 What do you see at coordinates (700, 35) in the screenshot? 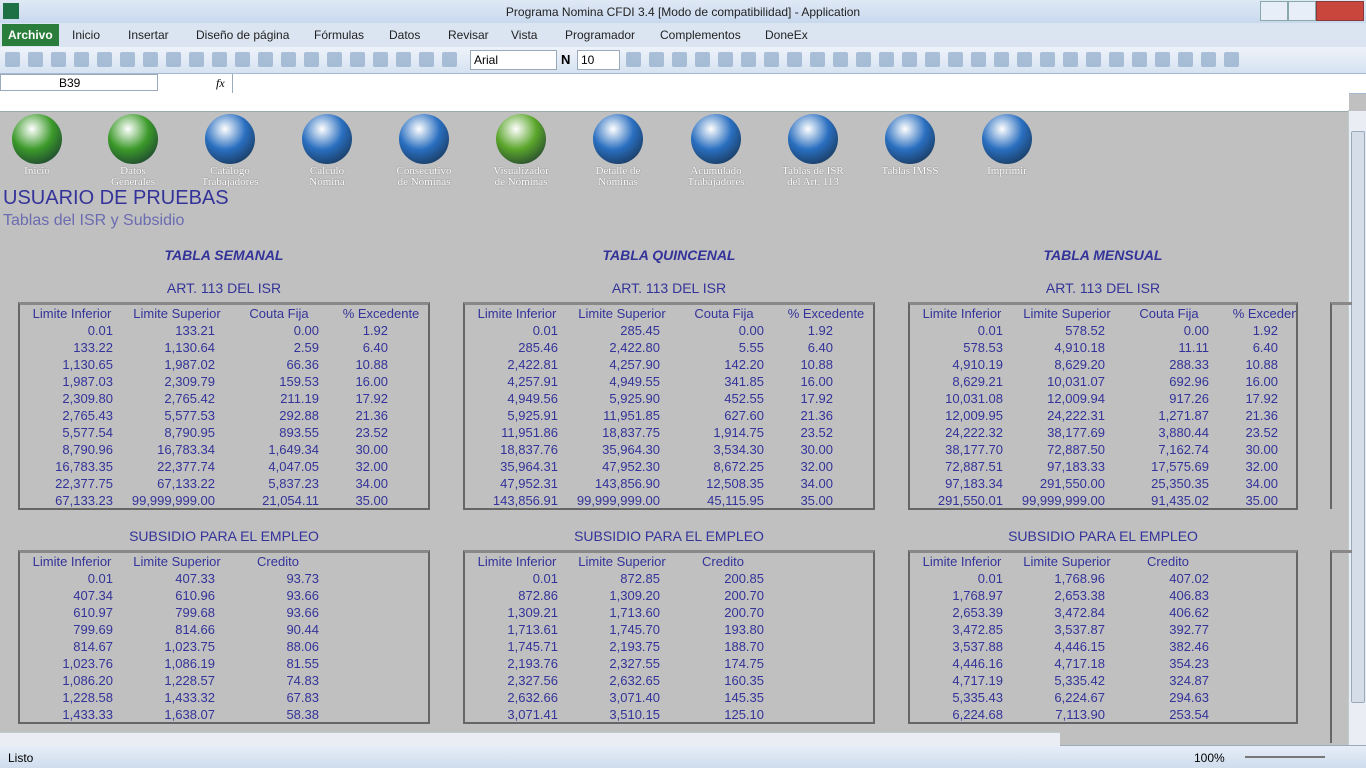
I see `ribbon-tab: Complementos` at bounding box center [700, 35].